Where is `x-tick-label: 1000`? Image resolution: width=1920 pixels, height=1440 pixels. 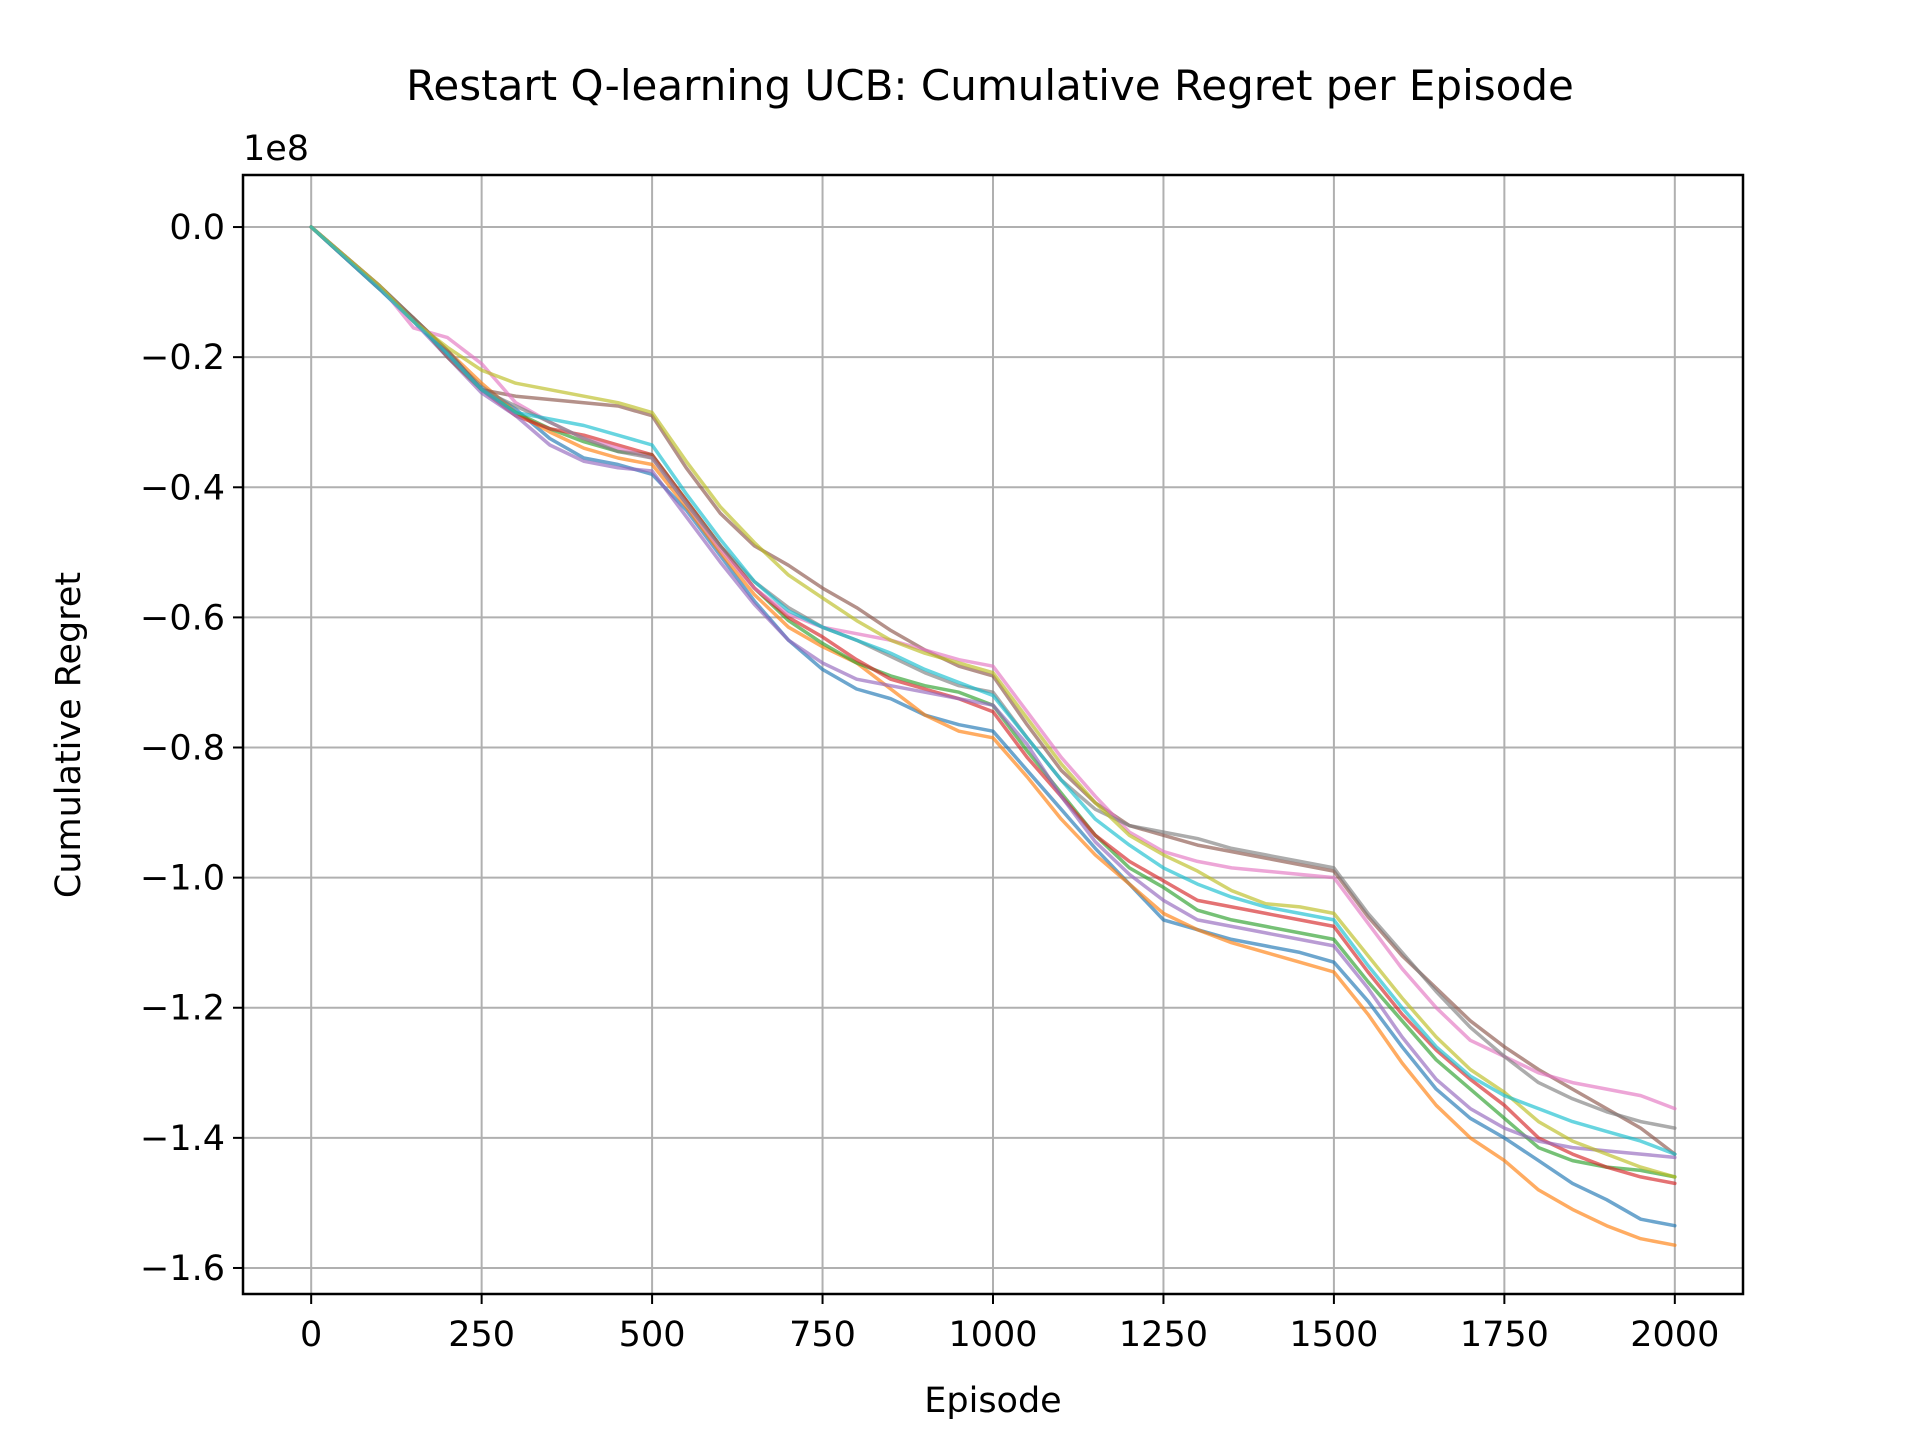 x-tick-label: 1000 is located at coordinates (992, 1335).